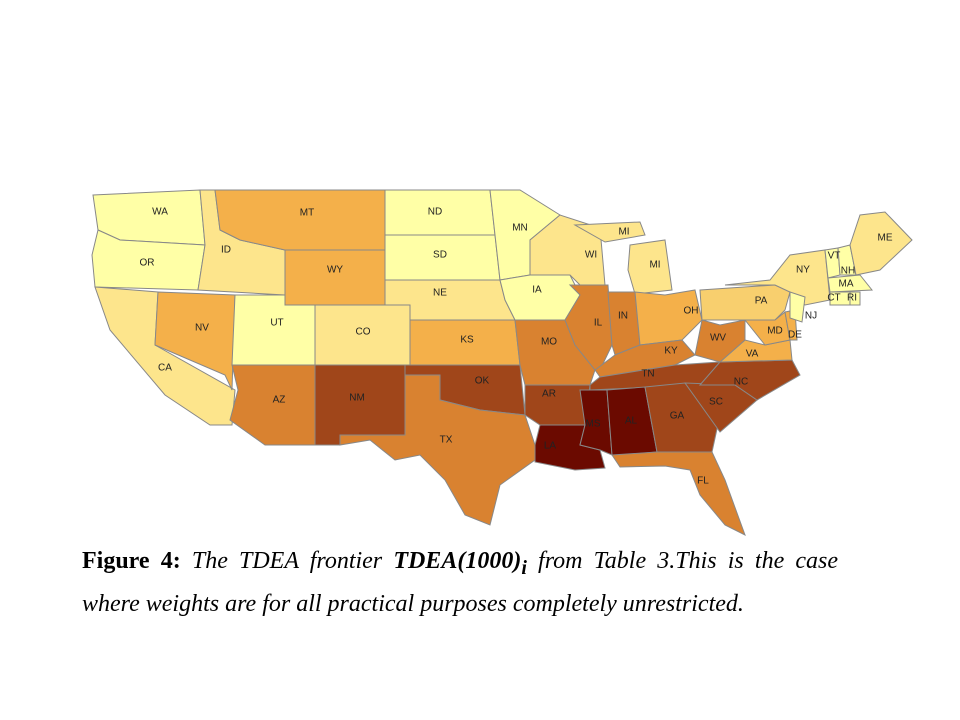 Image resolution: width=960 pixels, height=720 pixels. I want to click on state-label: FL, so click(703, 481).